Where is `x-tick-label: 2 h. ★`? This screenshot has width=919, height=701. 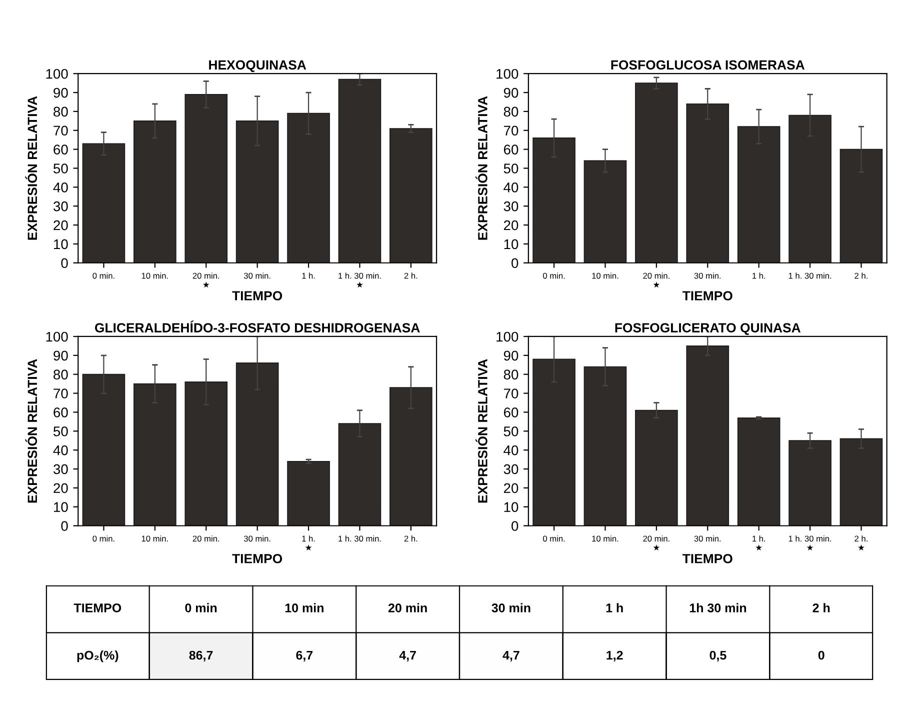 x-tick-label: 2 h. ★ is located at coordinates (861, 543).